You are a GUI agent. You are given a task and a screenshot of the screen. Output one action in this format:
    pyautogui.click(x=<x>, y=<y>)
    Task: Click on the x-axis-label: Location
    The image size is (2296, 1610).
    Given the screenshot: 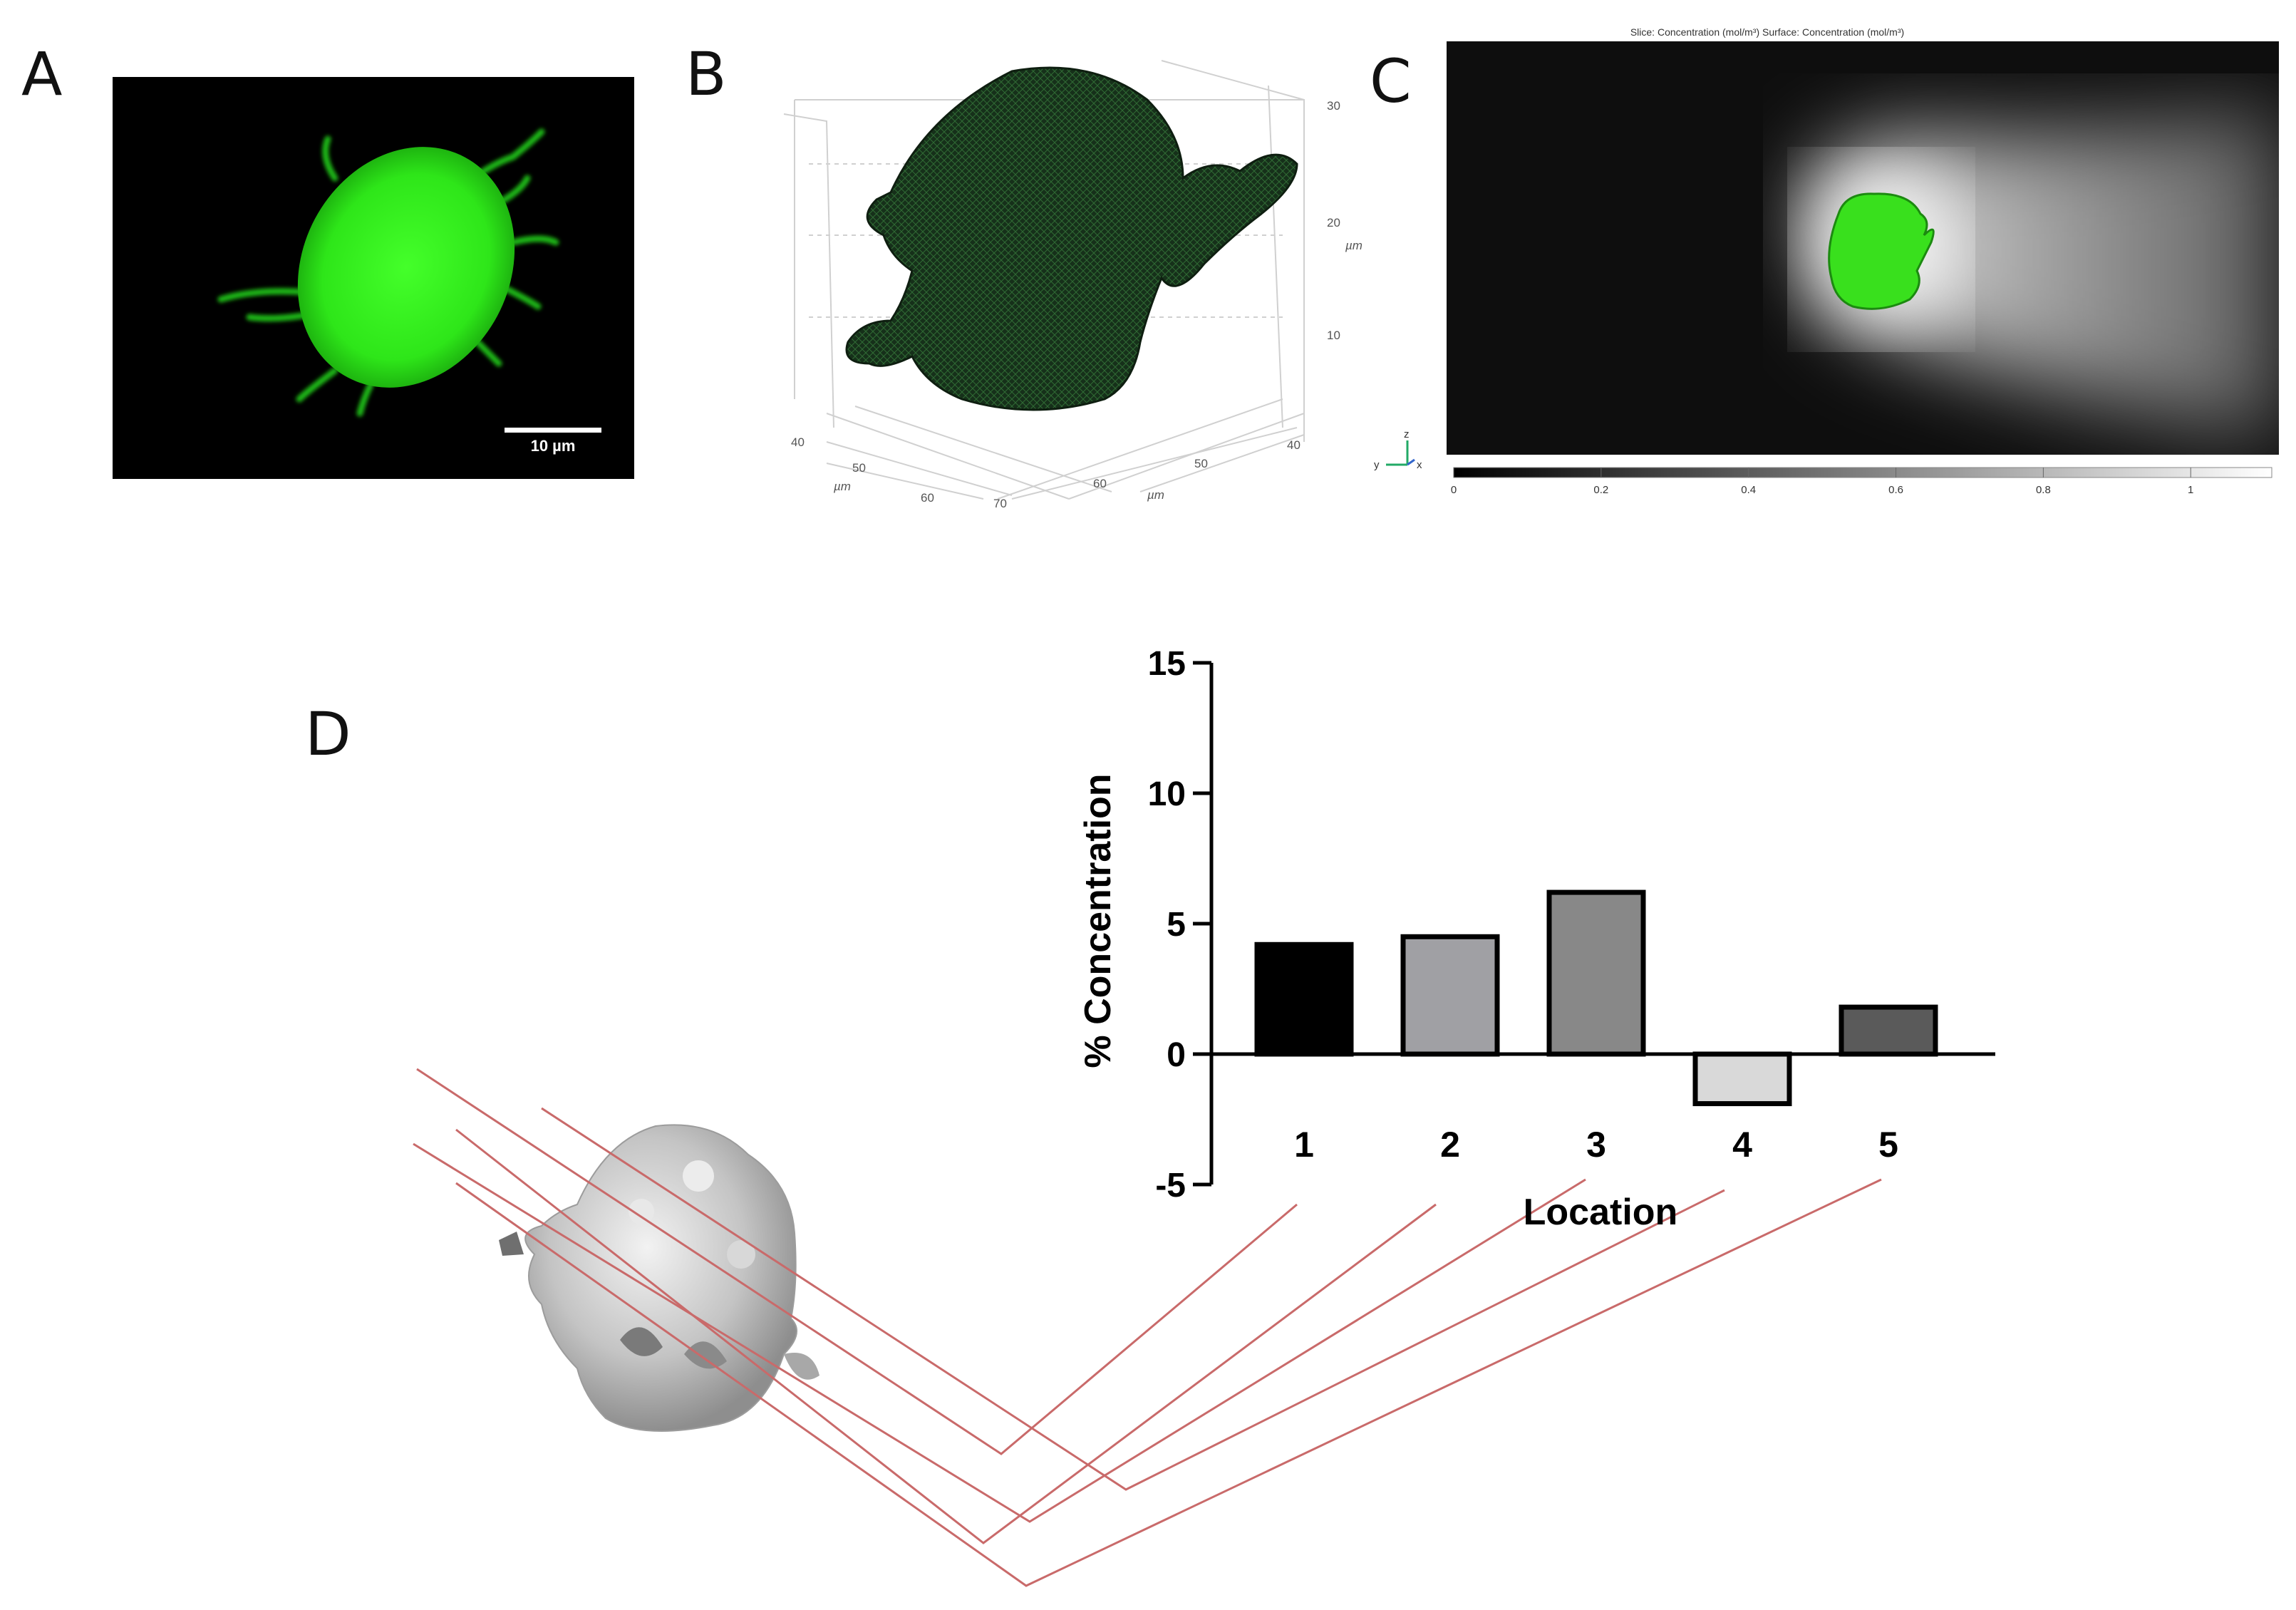 What is the action you would take?
    pyautogui.click(x=1601, y=1212)
    